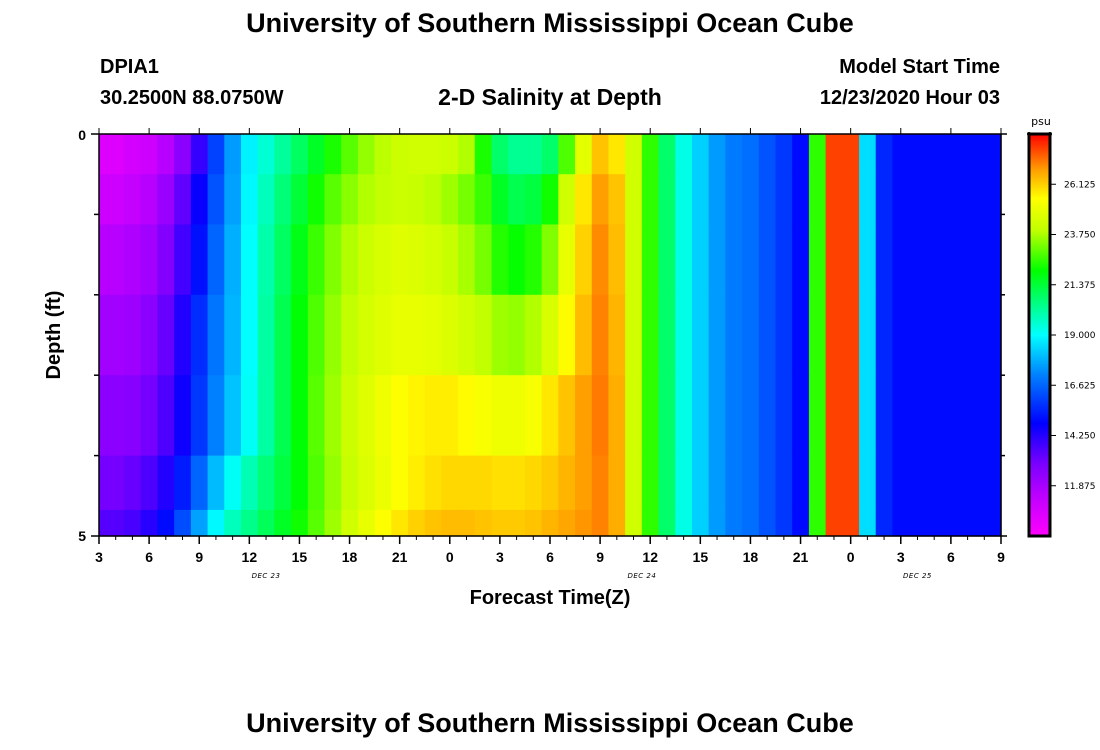  What do you see at coordinates (350, 557) in the screenshot?
I see `x-tick-label: 18` at bounding box center [350, 557].